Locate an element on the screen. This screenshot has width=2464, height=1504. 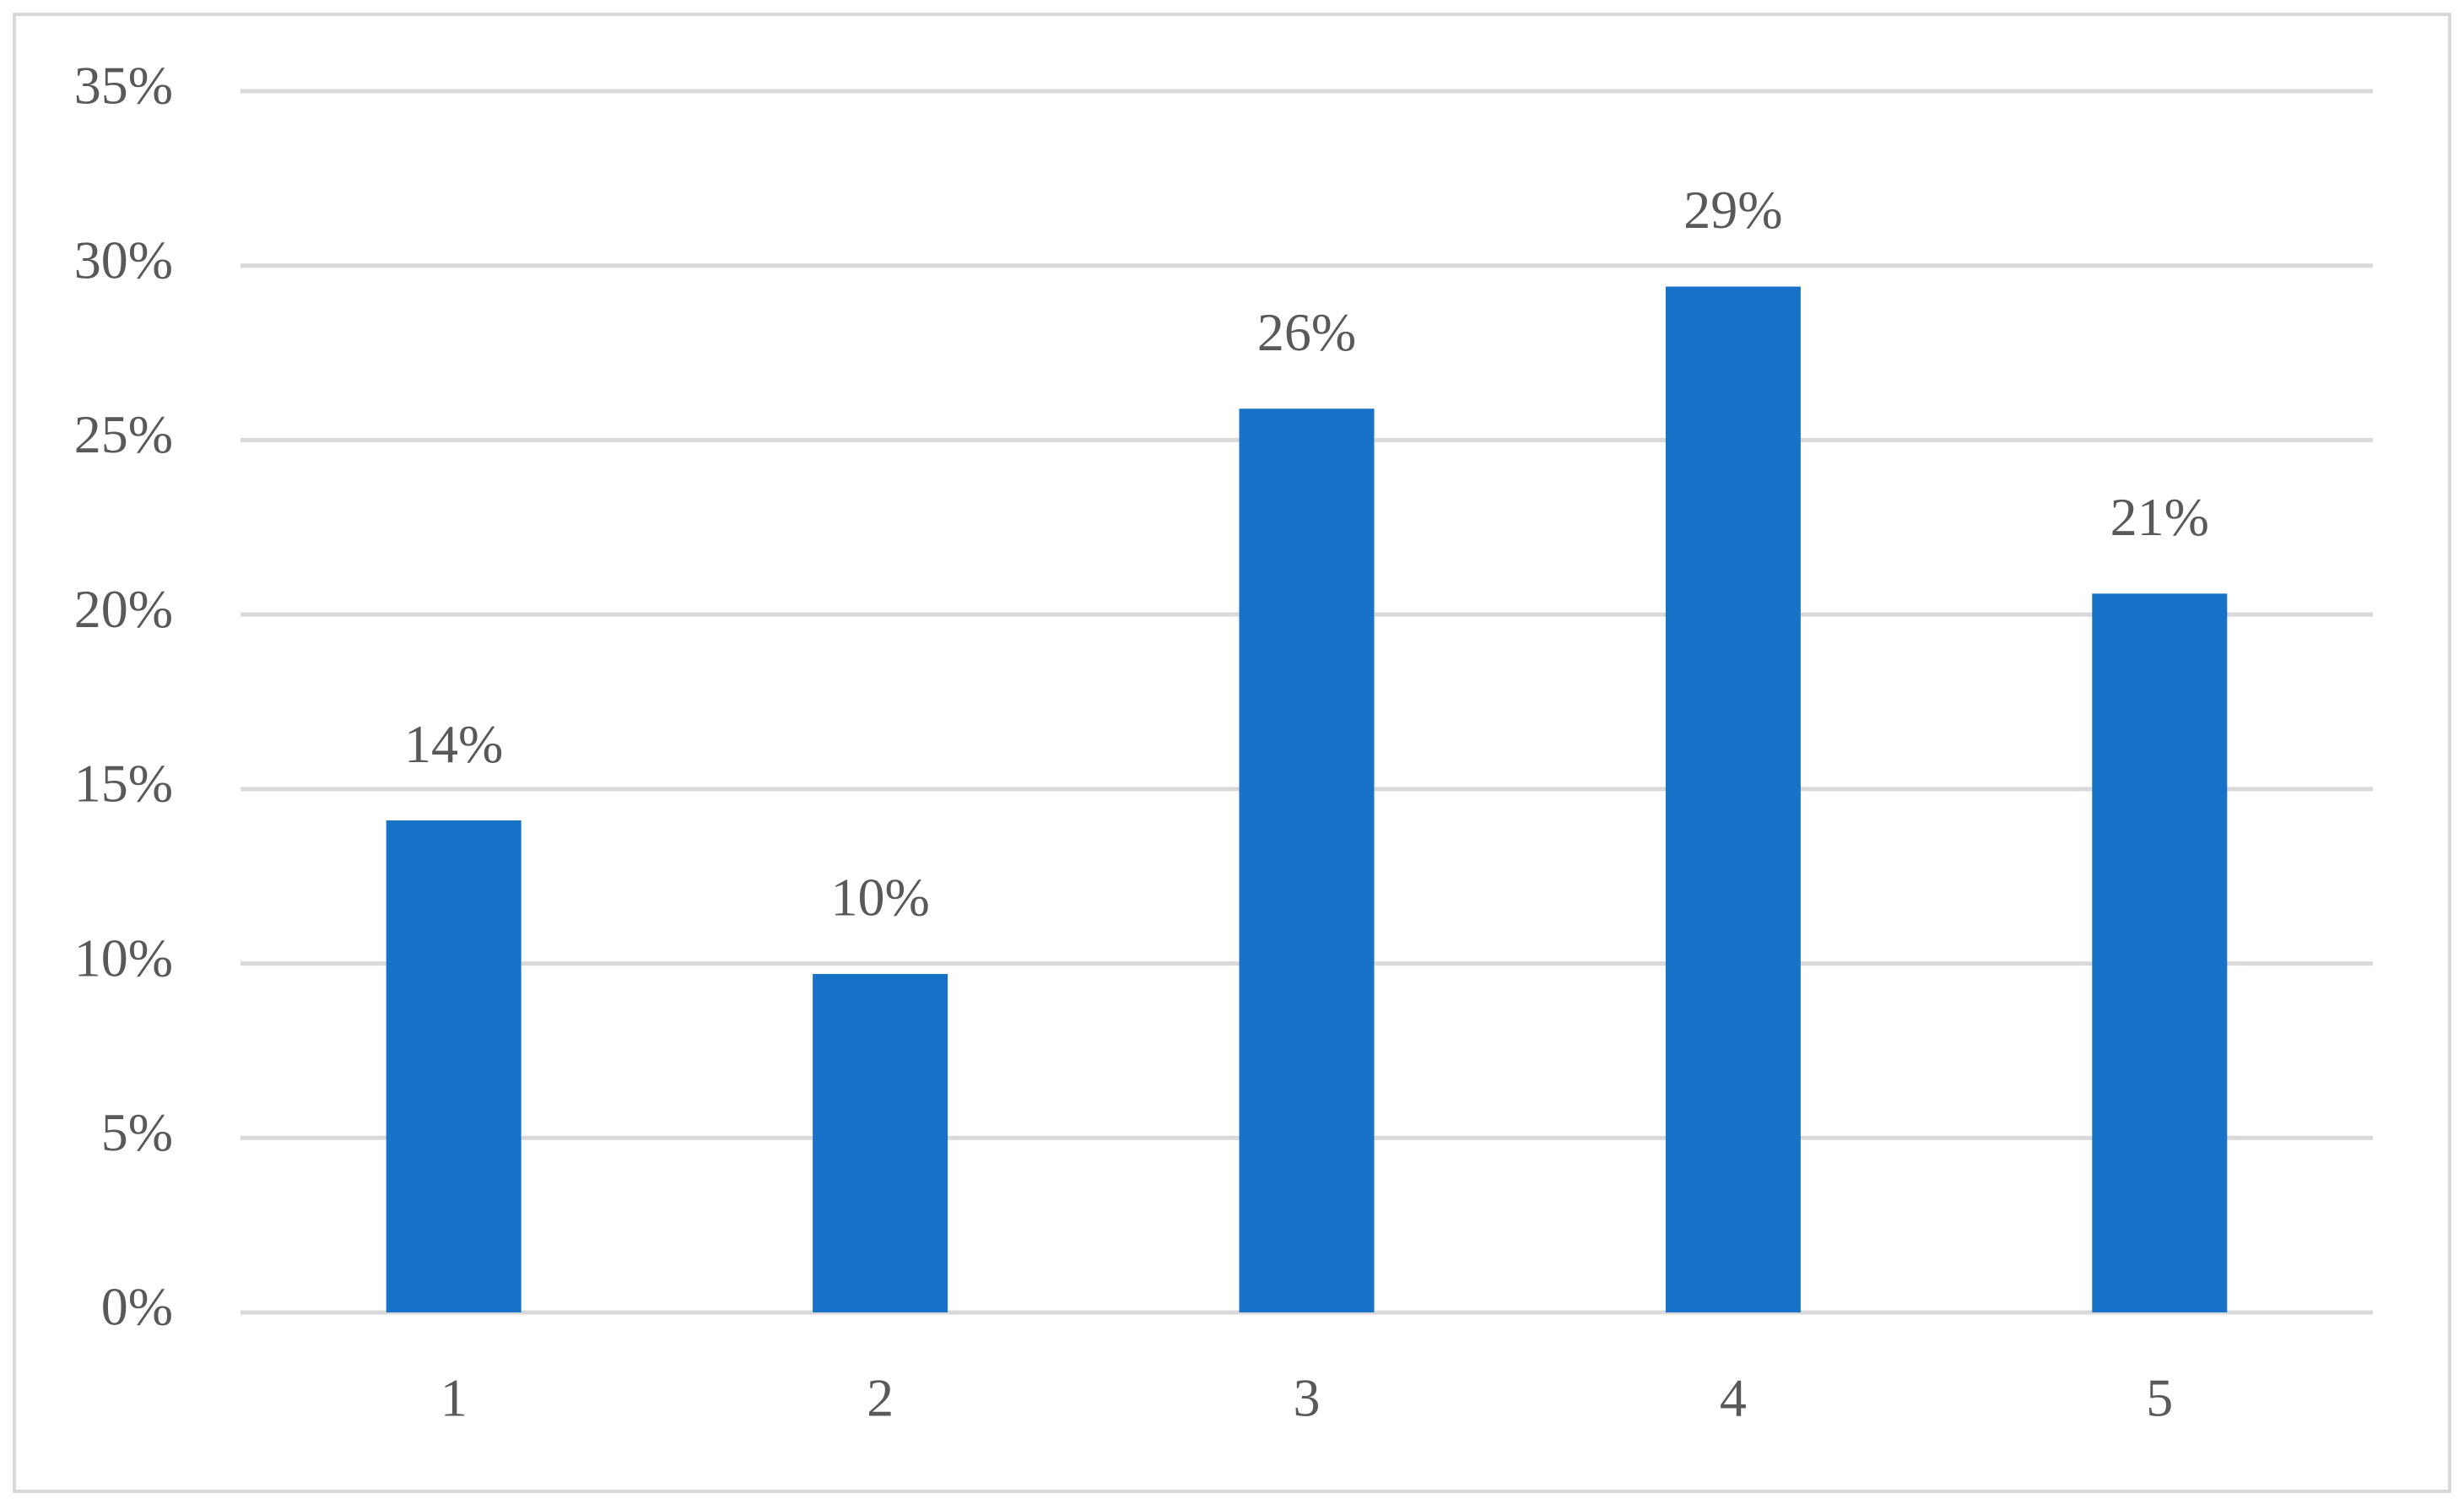
x-tick-label: 1 is located at coordinates (454, 1398).